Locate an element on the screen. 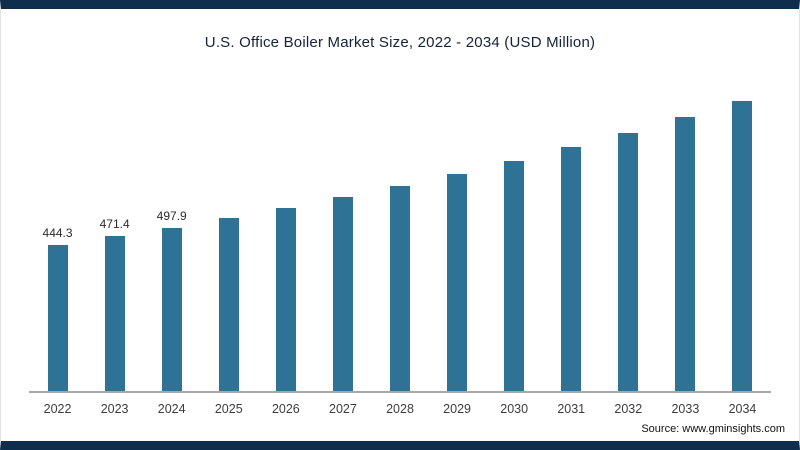 This screenshot has height=450, width=800. bar-value-label: 497.9 is located at coordinates (171, 216).